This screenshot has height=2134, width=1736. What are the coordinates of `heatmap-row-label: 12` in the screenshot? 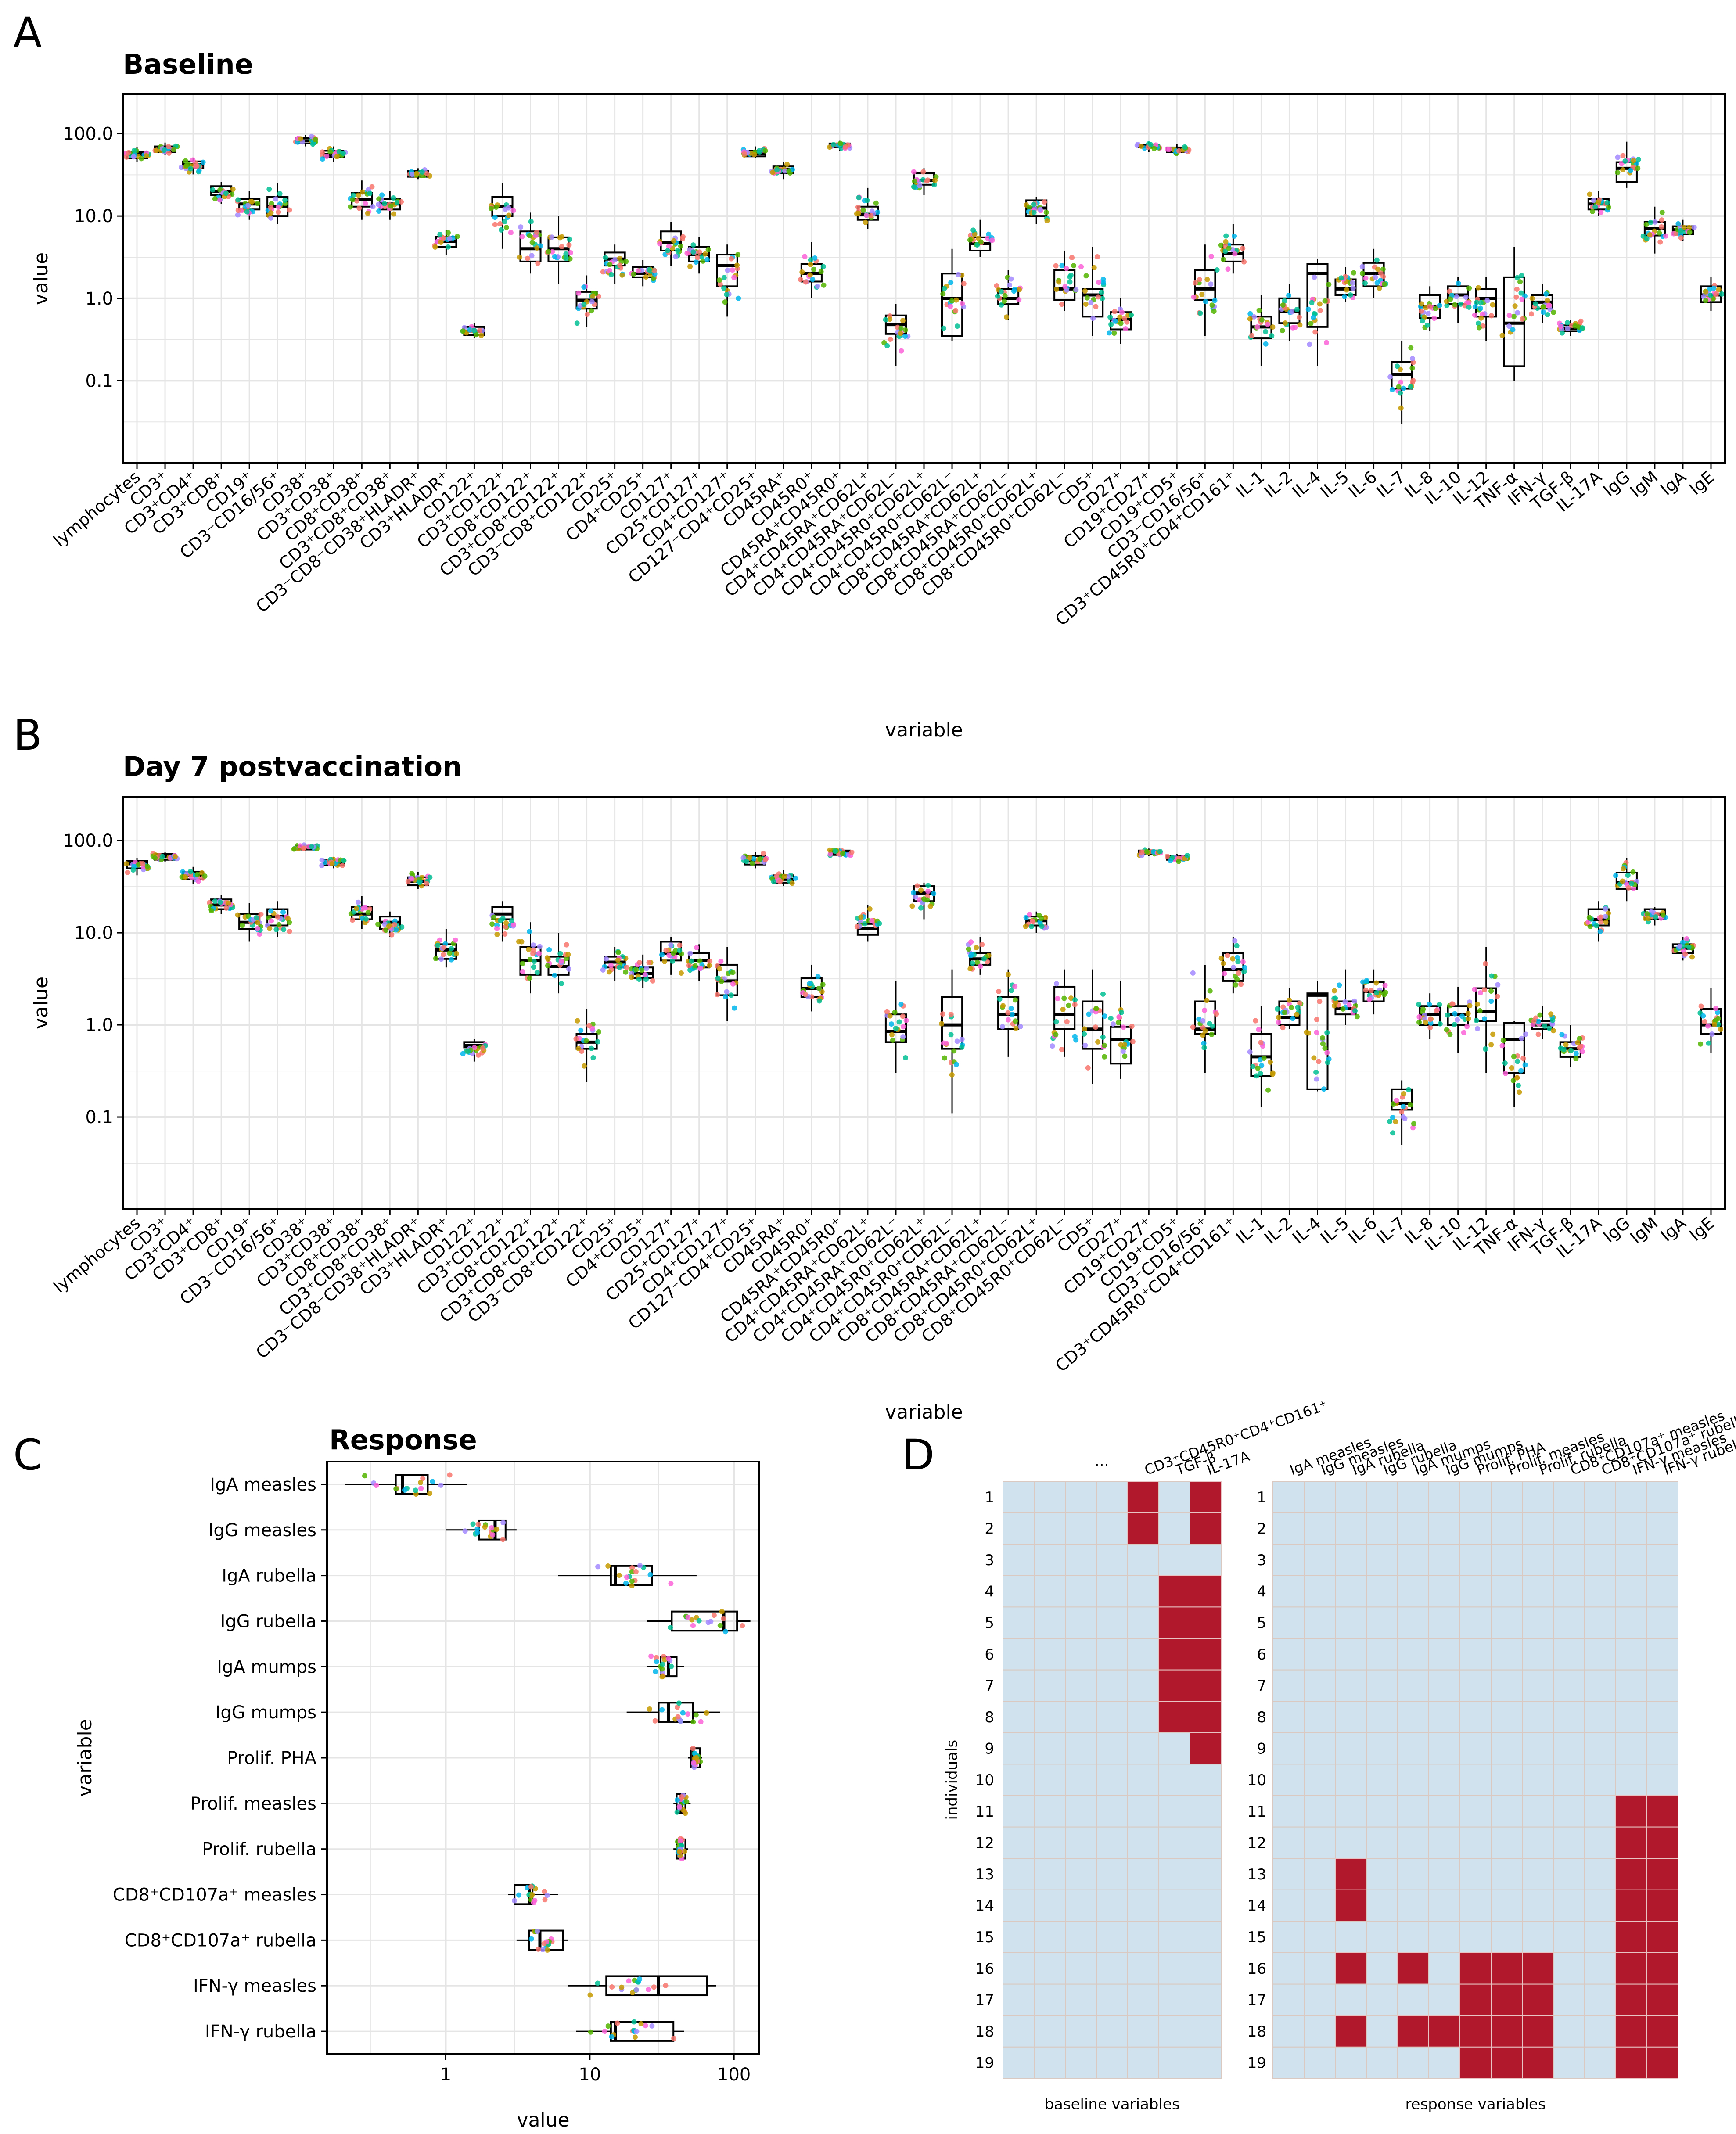 It's located at (1256, 1843).